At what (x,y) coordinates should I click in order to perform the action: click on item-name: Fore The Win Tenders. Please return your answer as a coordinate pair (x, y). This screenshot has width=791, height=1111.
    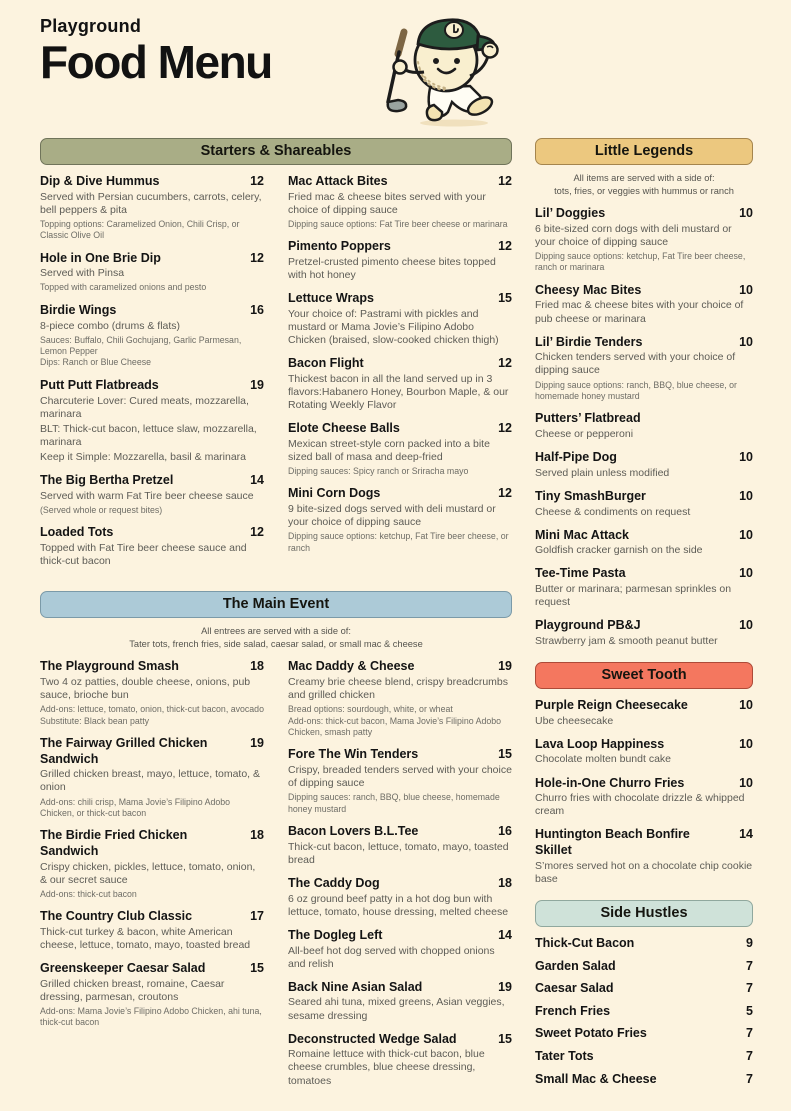
    Looking at the image, I should click on (353, 754).